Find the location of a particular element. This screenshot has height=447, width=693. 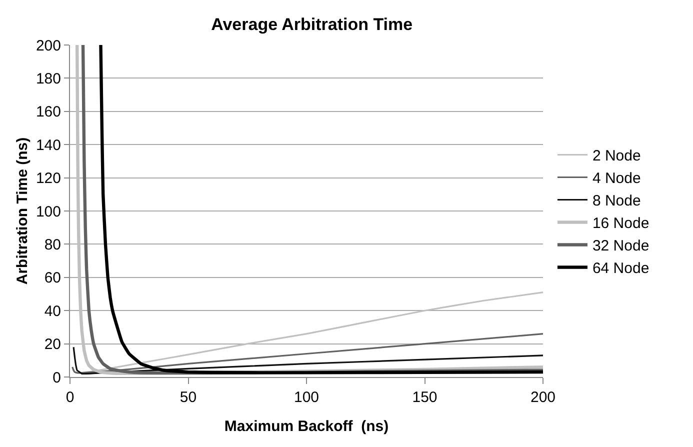

legend-label: 8 Node is located at coordinates (616, 201).